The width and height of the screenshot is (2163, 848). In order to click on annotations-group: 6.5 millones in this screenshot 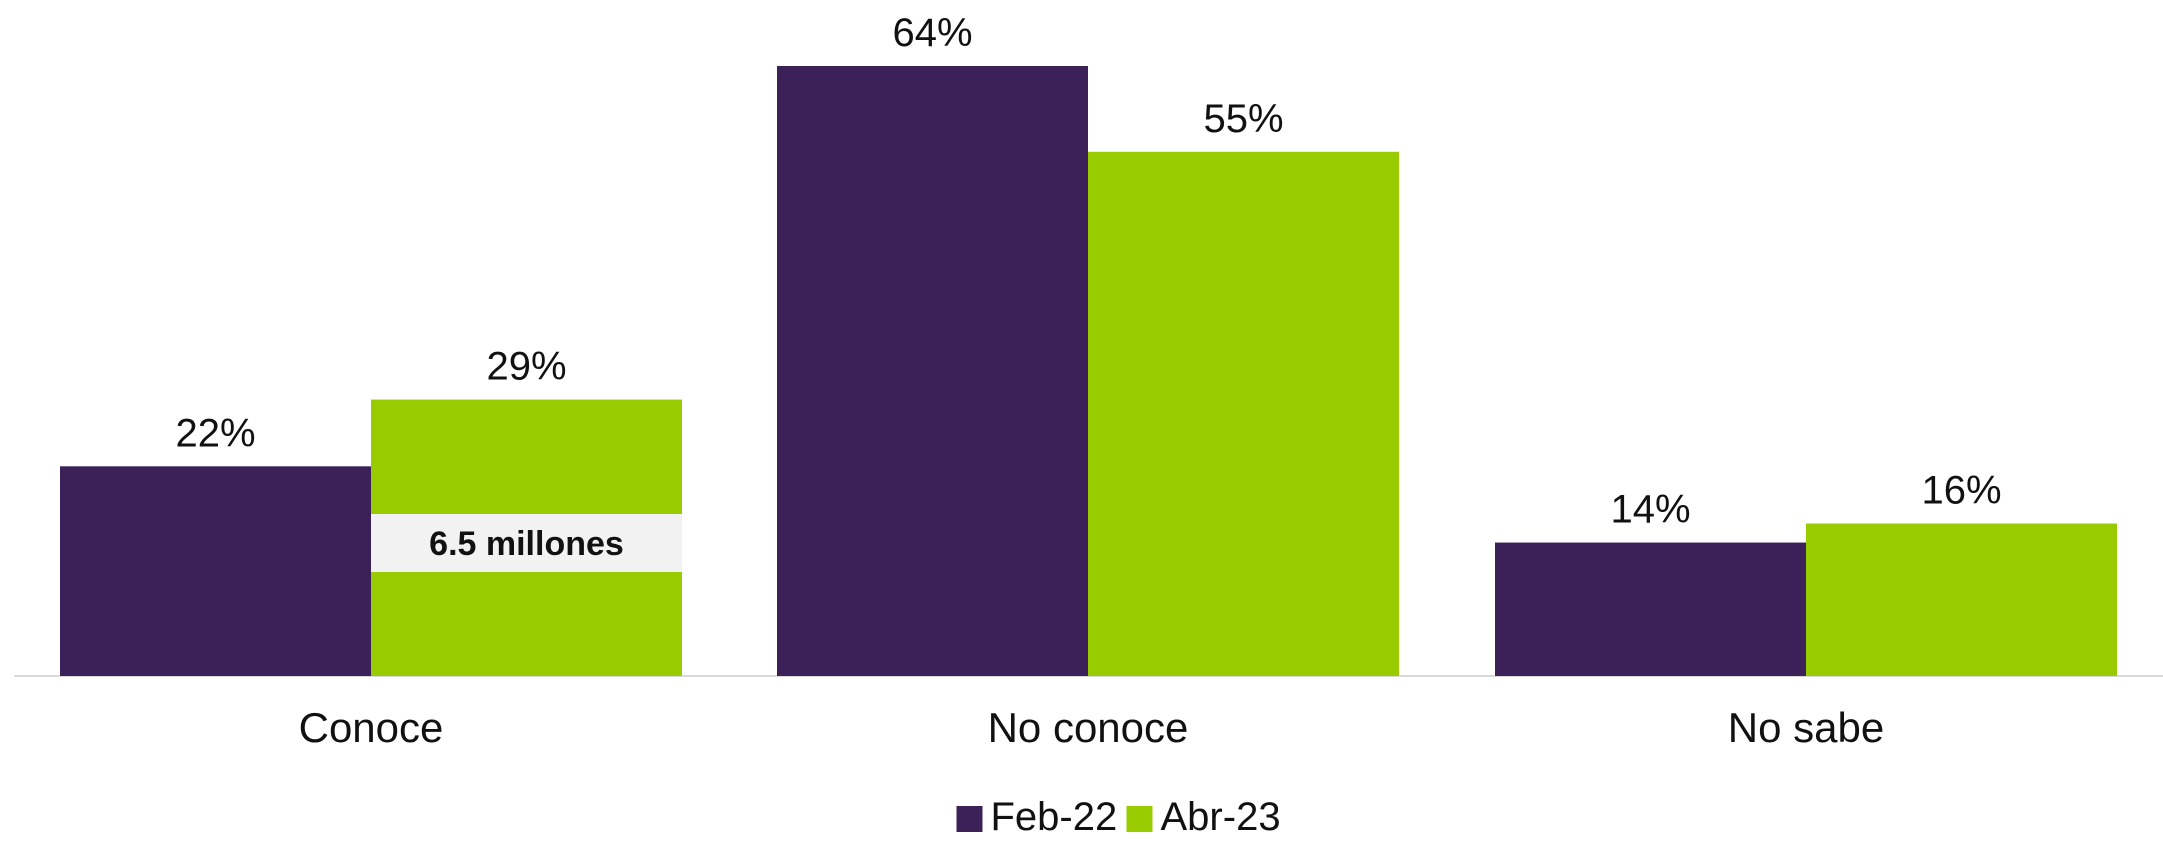, I will do `click(526, 543)`.